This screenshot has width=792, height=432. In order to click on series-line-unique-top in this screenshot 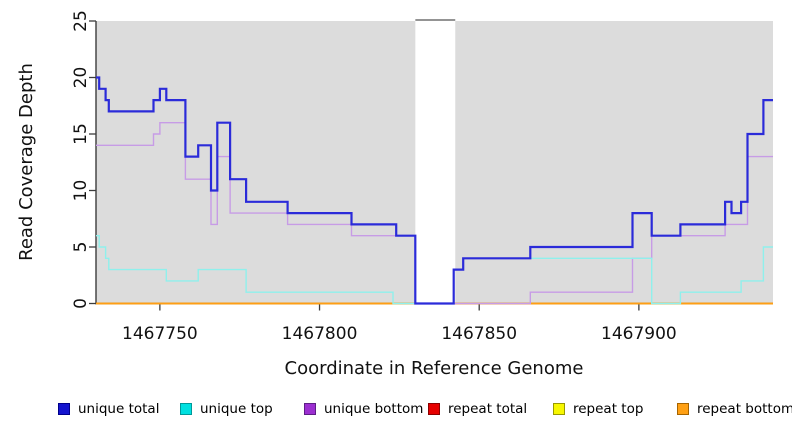, I will do `click(434, 270)`.